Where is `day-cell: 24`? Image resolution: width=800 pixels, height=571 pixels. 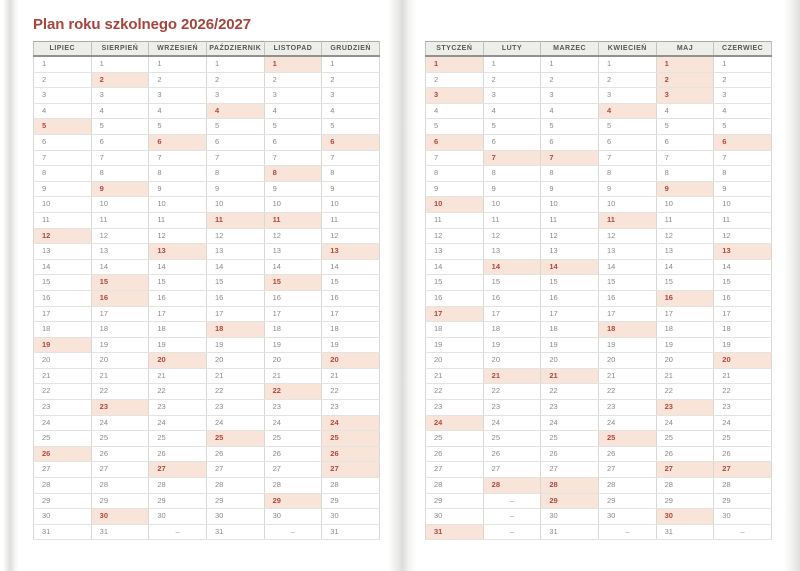 day-cell: 24 is located at coordinates (62, 423).